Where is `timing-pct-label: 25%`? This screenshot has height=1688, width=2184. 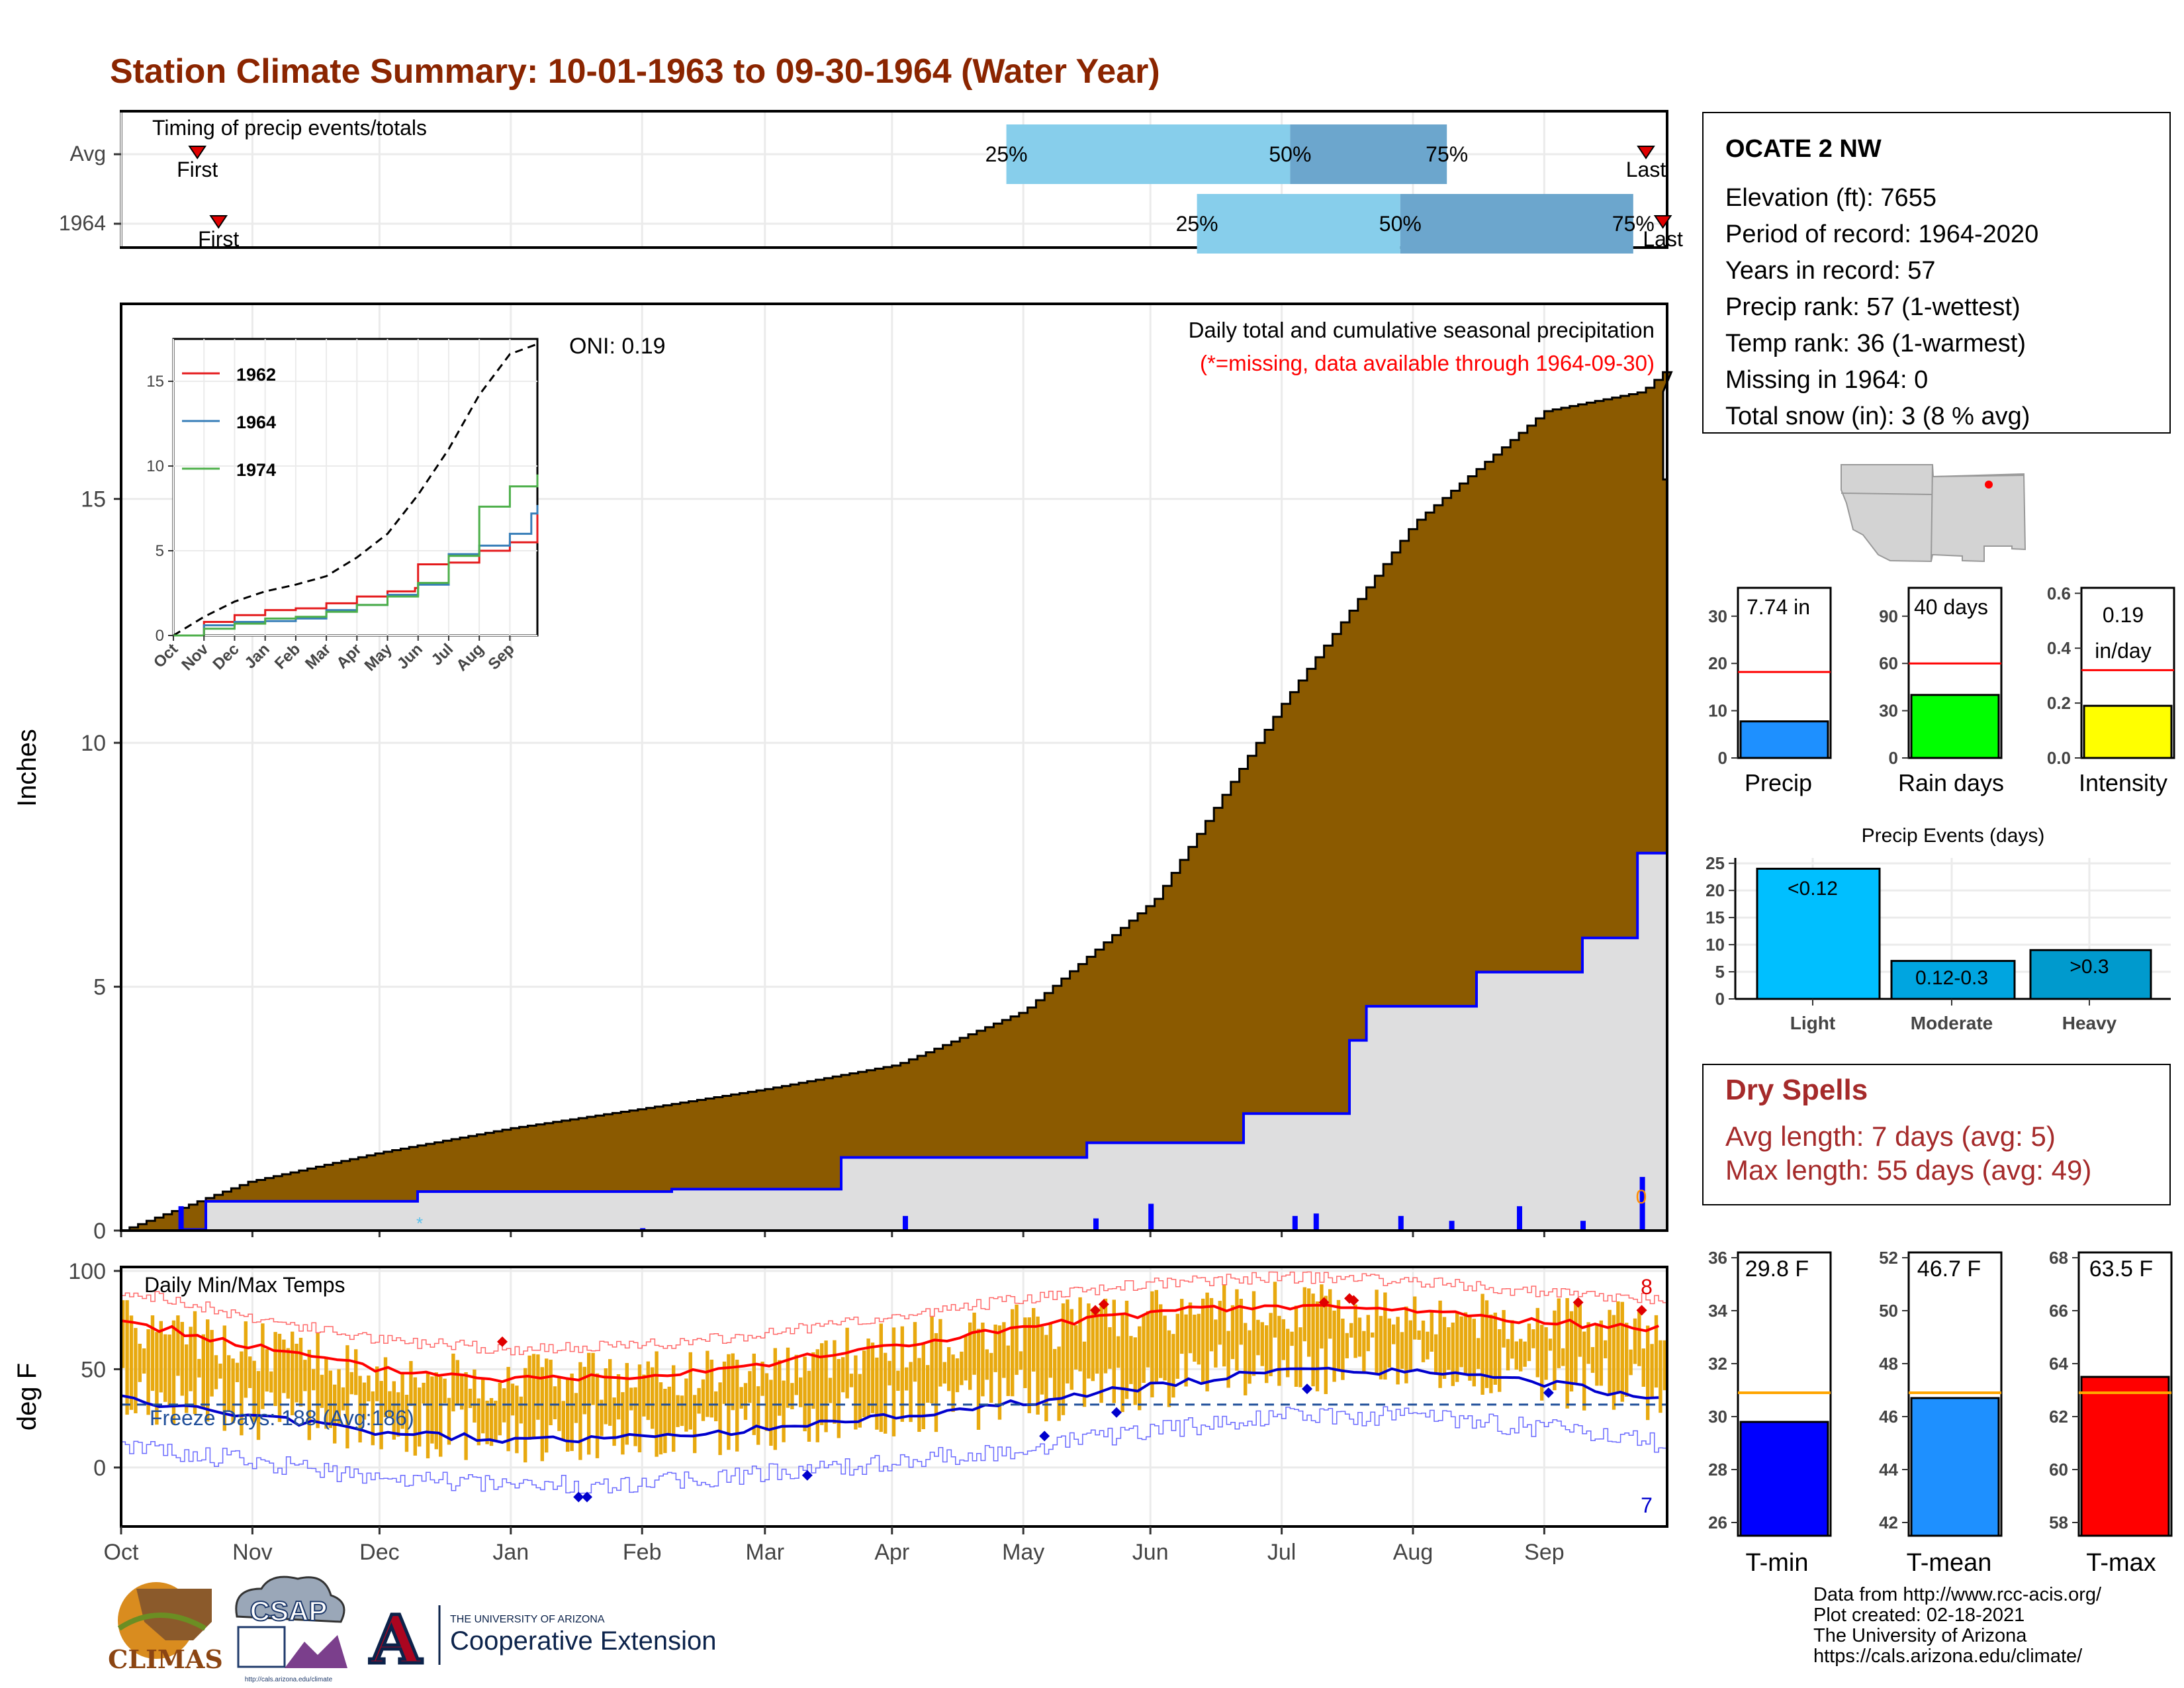
timing-pct-label: 25% is located at coordinates (1197, 224).